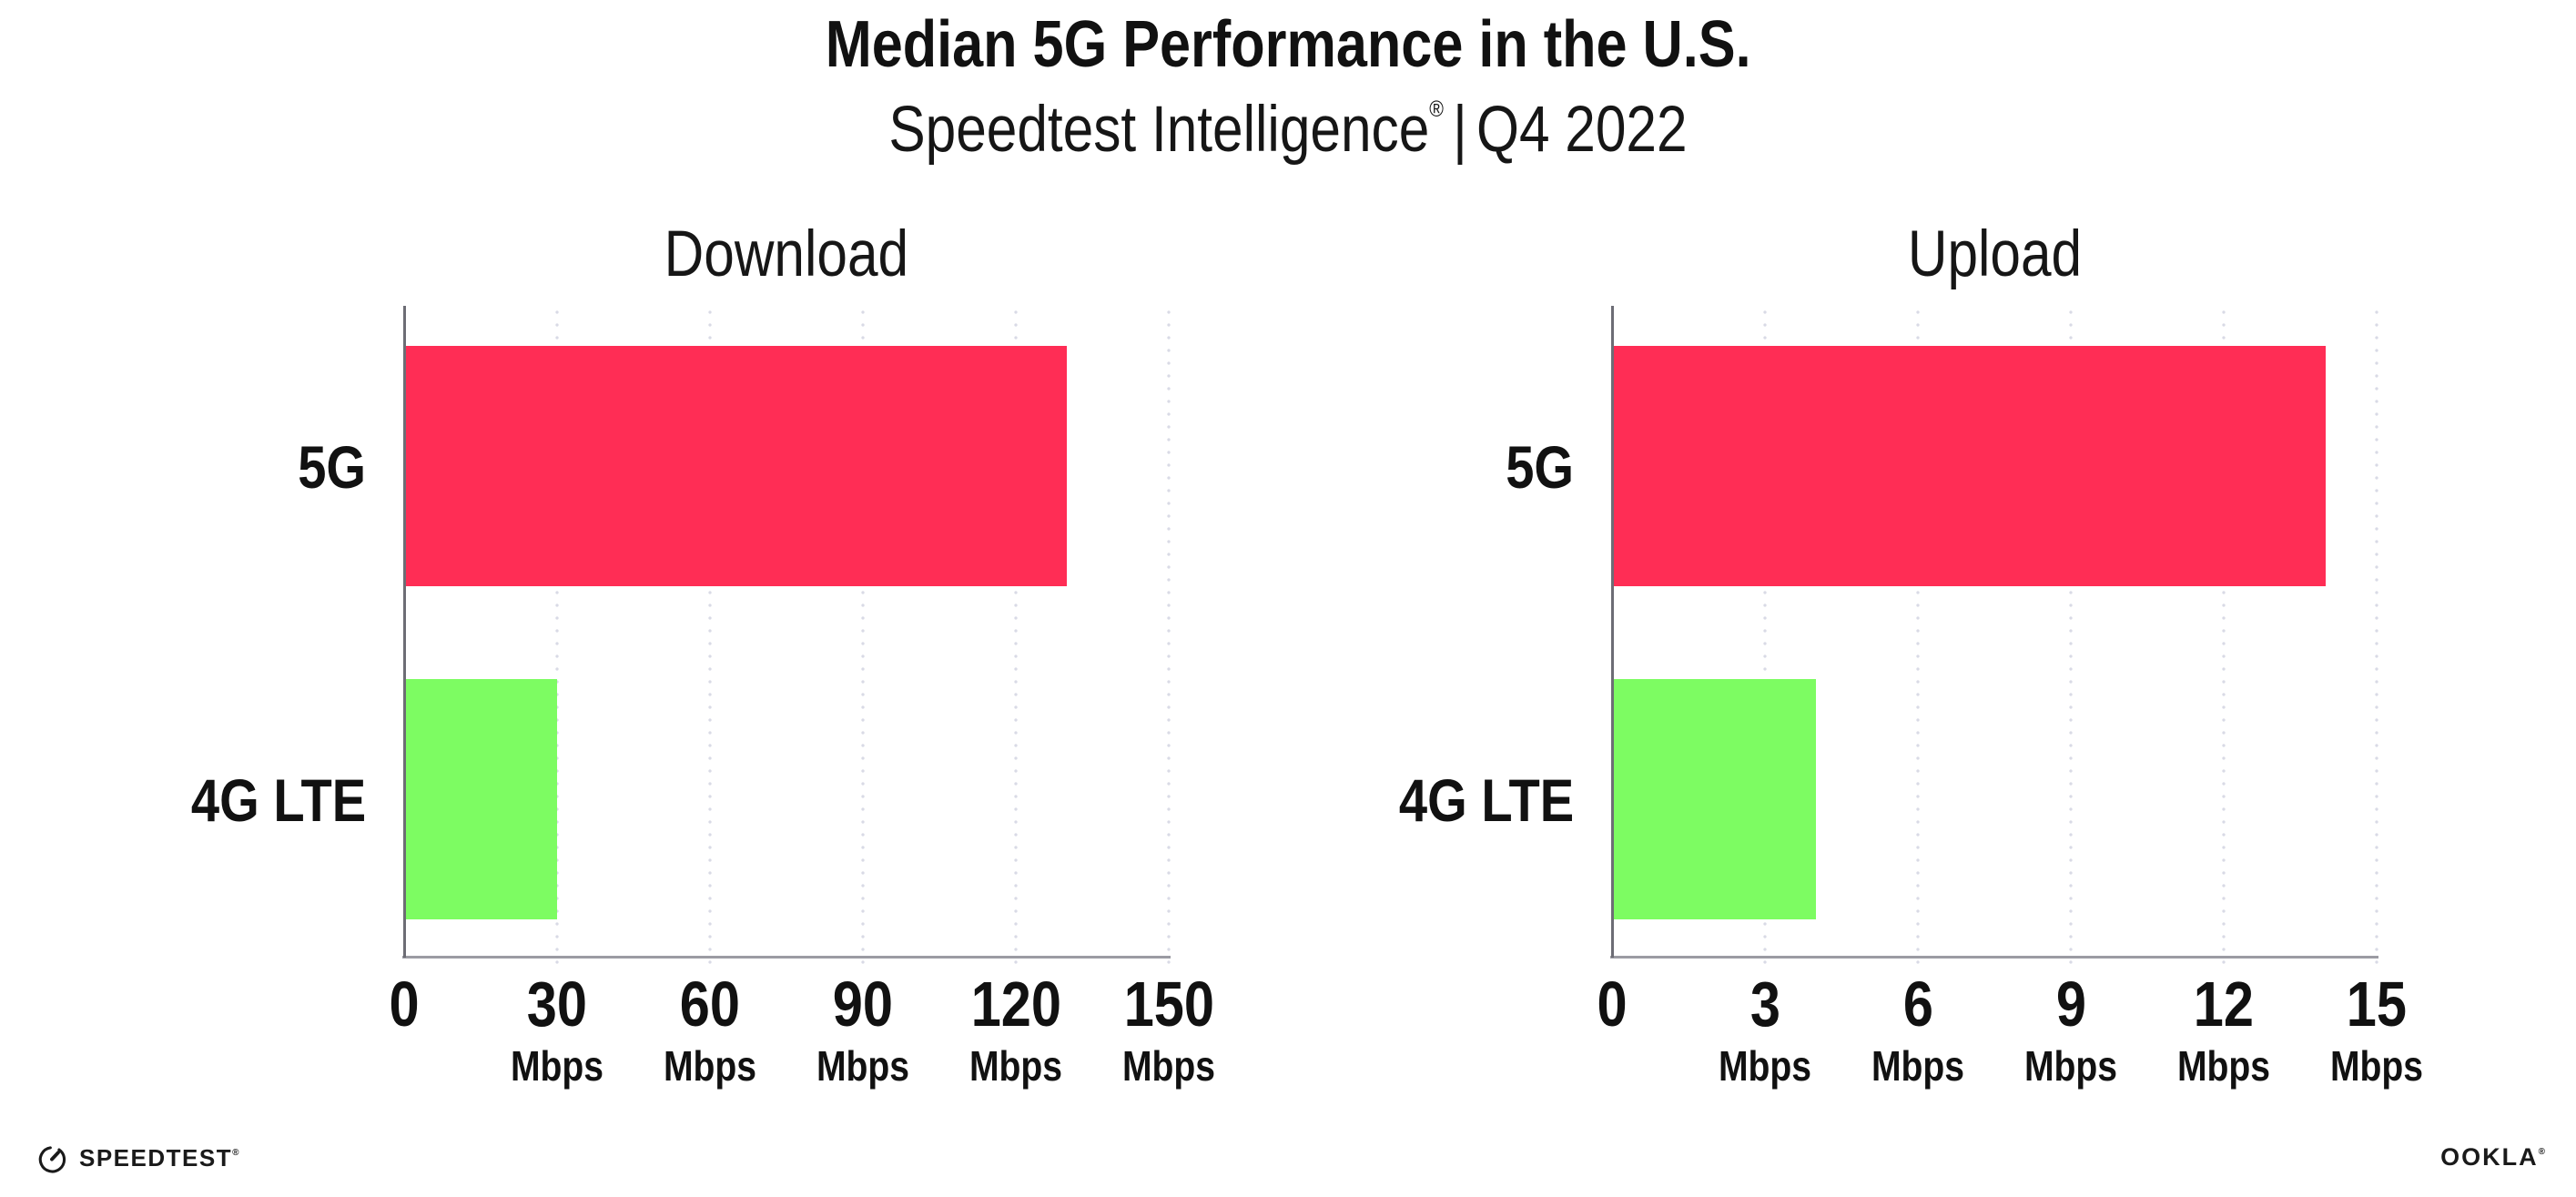  What do you see at coordinates (235, 1153) in the screenshot?
I see `speedtest-registered-mark: ®` at bounding box center [235, 1153].